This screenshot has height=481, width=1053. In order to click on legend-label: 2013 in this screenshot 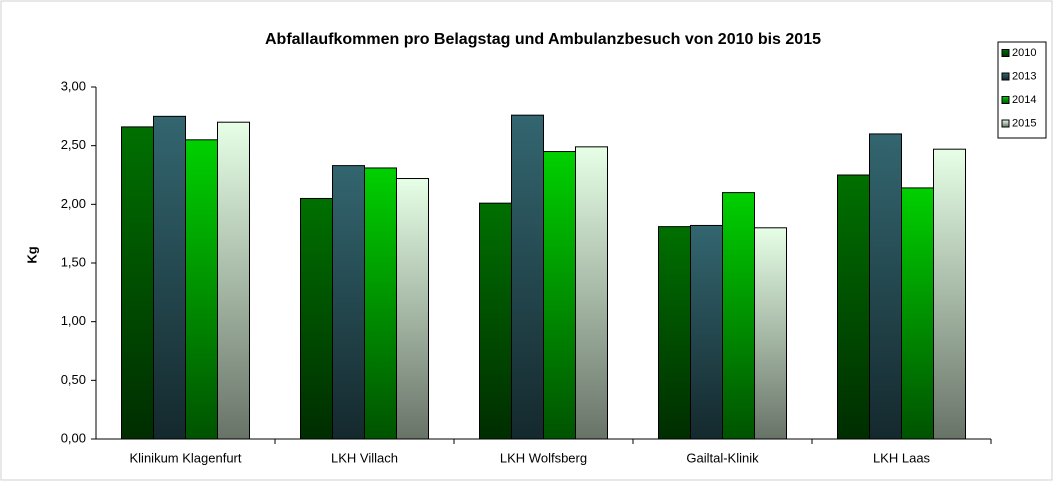, I will do `click(1024, 76)`.